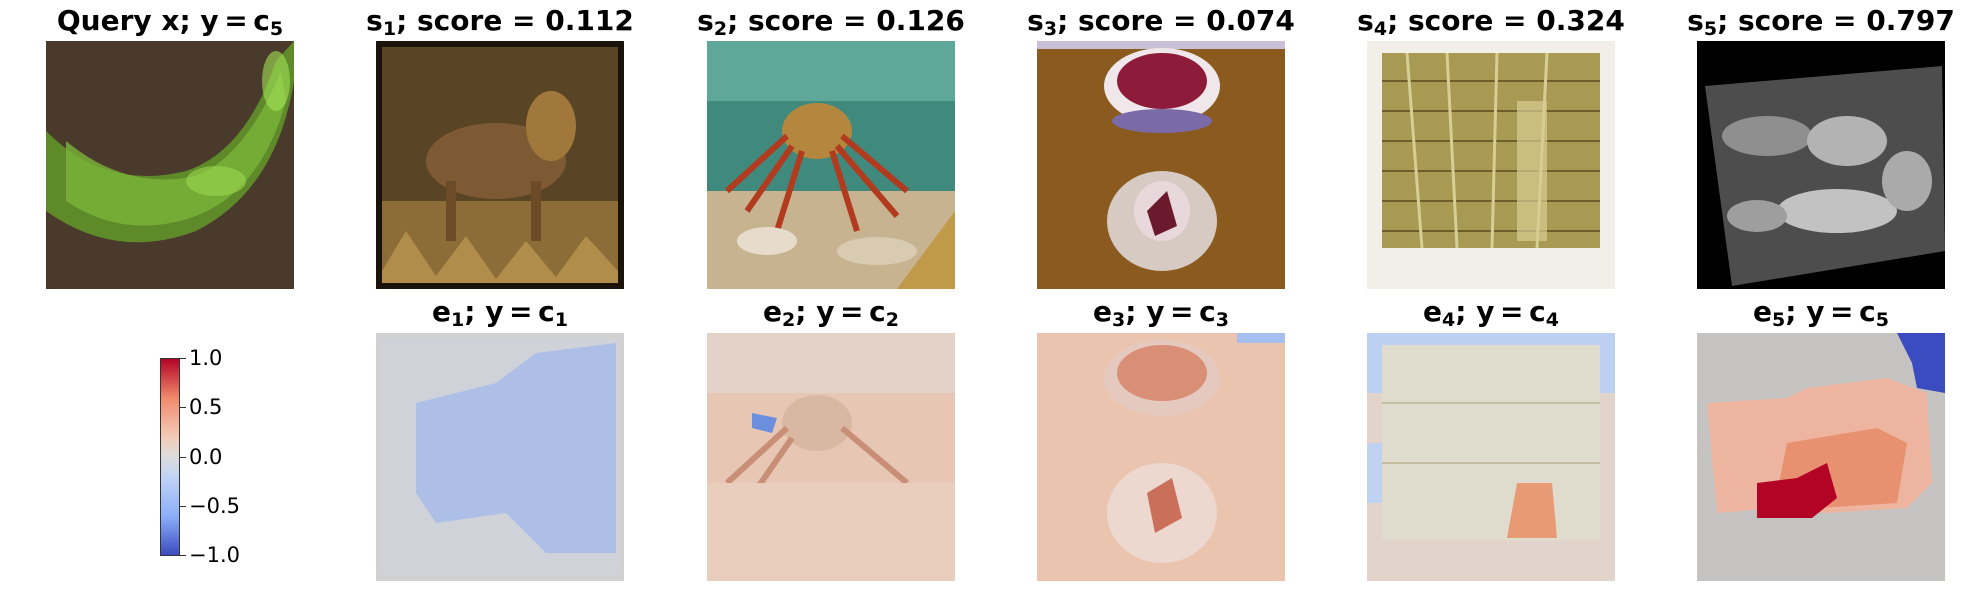 Image resolution: width=1963 pixels, height=591 pixels. Describe the element at coordinates (206, 358) in the screenshot. I see `colorbar-tick-label: 1.0` at that location.